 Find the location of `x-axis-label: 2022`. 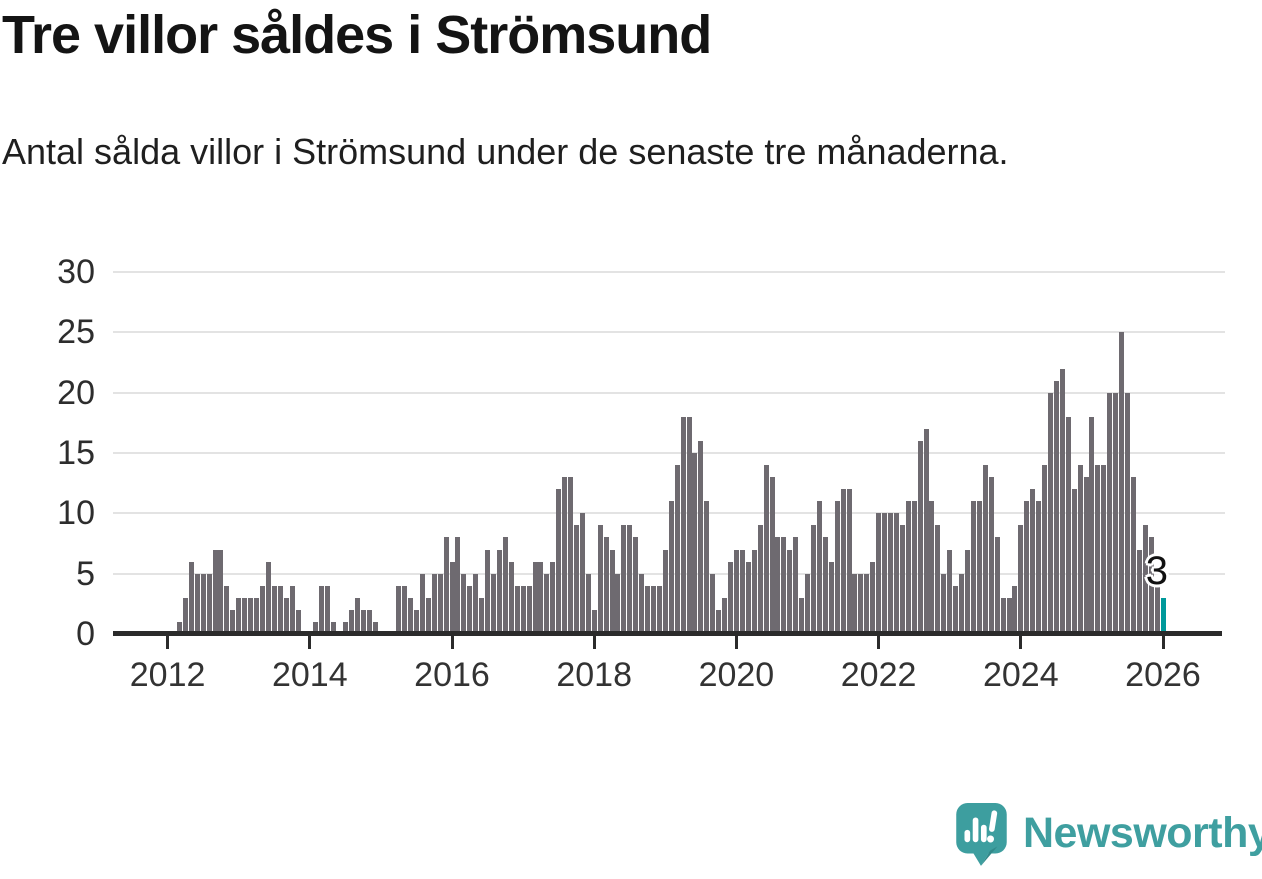

x-axis-label: 2022 is located at coordinates (878, 675).